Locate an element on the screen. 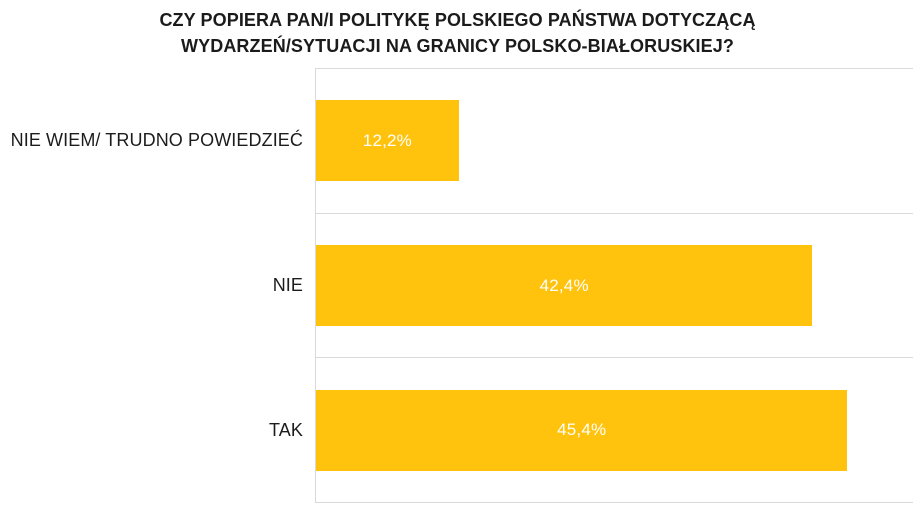 The image size is (915, 515). bar-nie: 42,4% is located at coordinates (564, 285).